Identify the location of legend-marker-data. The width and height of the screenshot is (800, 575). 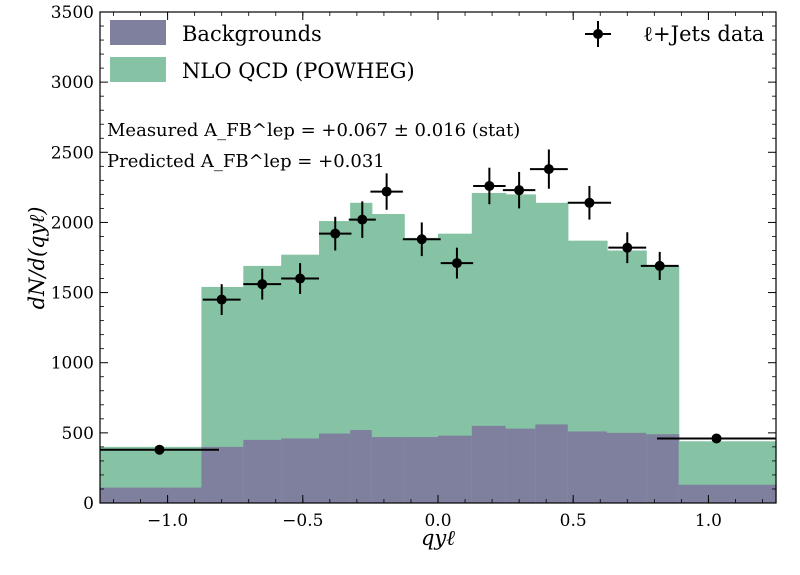
(598, 34).